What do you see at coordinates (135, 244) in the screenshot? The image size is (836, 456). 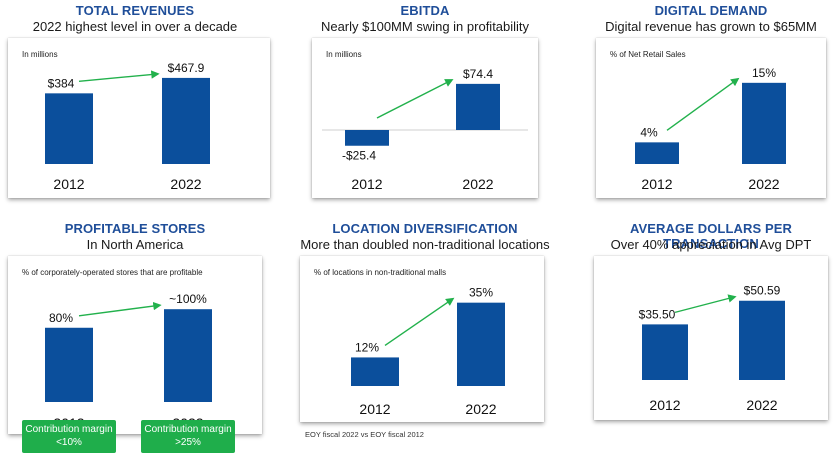 I see `chart-subtitle: In North America` at bounding box center [135, 244].